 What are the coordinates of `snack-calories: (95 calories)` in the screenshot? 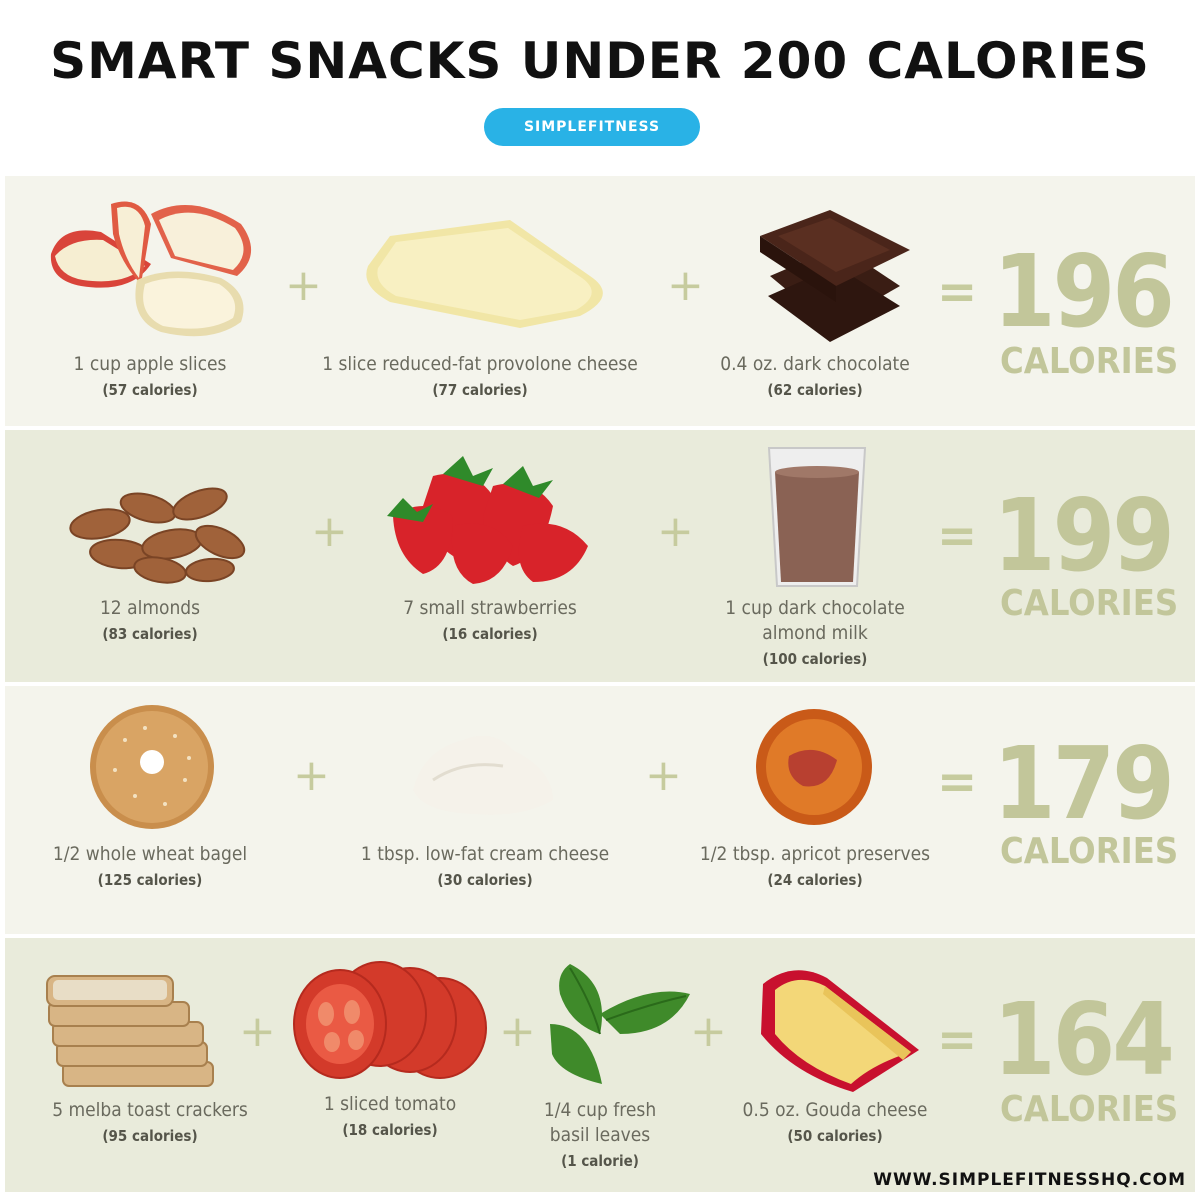 It's located at (150, 1136).